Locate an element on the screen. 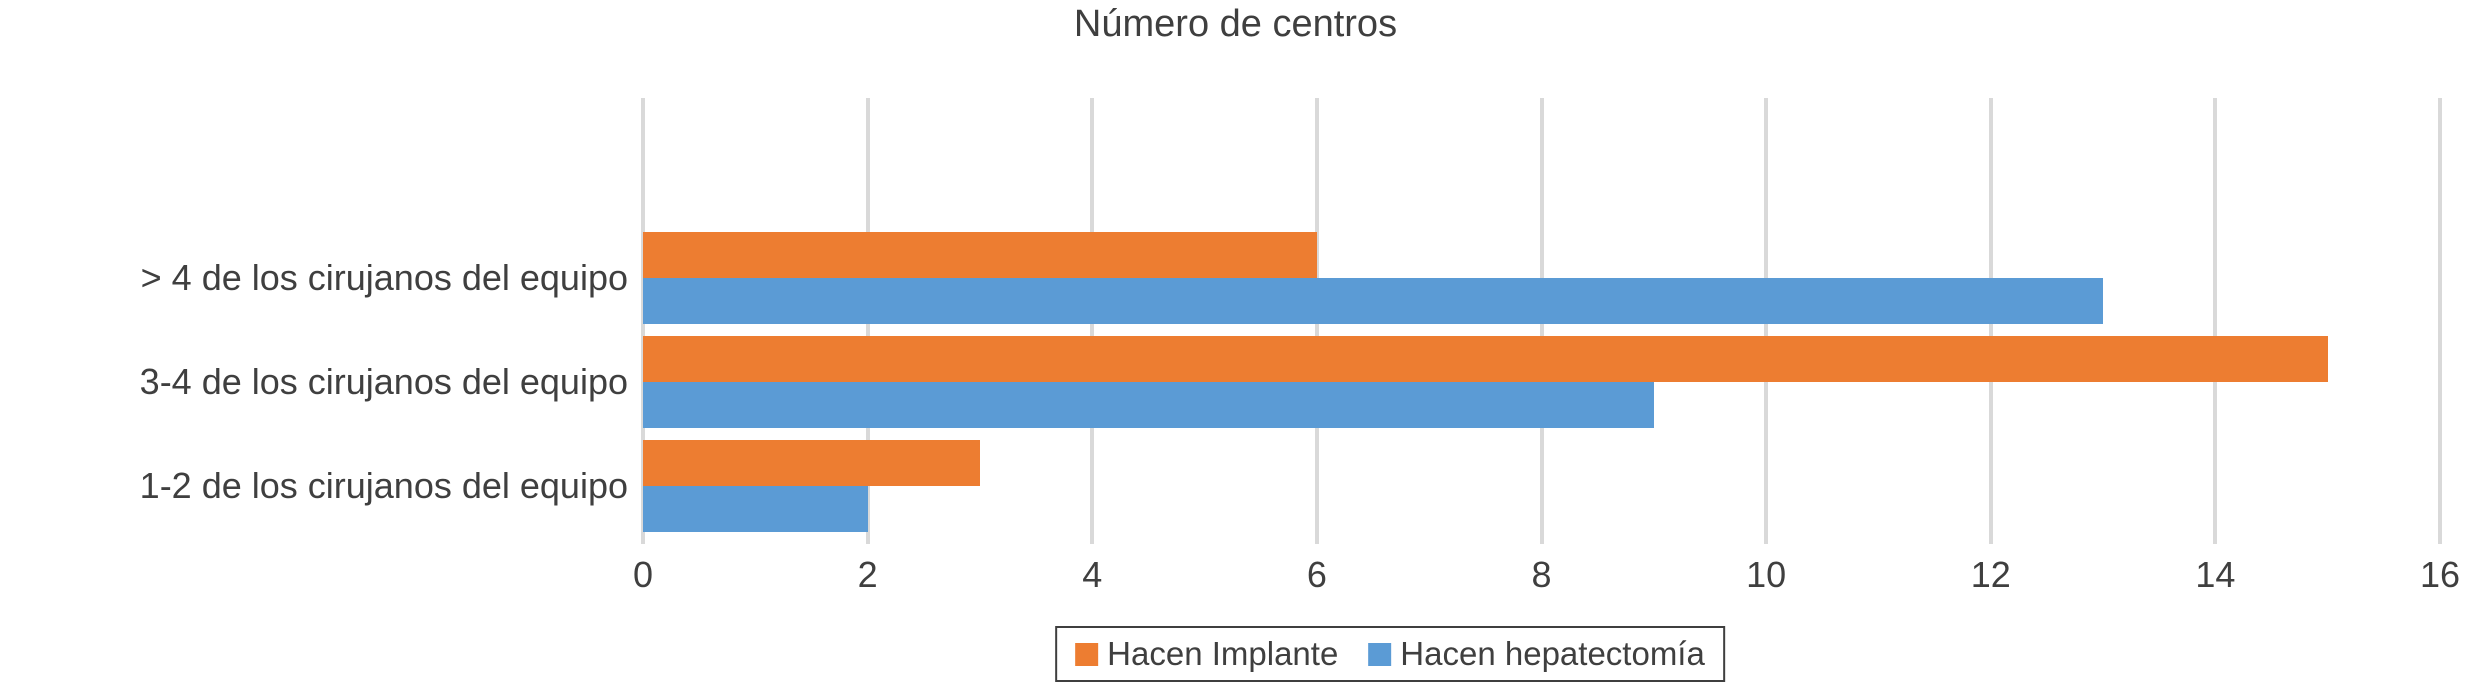 The height and width of the screenshot is (692, 2471). x-tick-label-12: 12 is located at coordinates (1990, 574).